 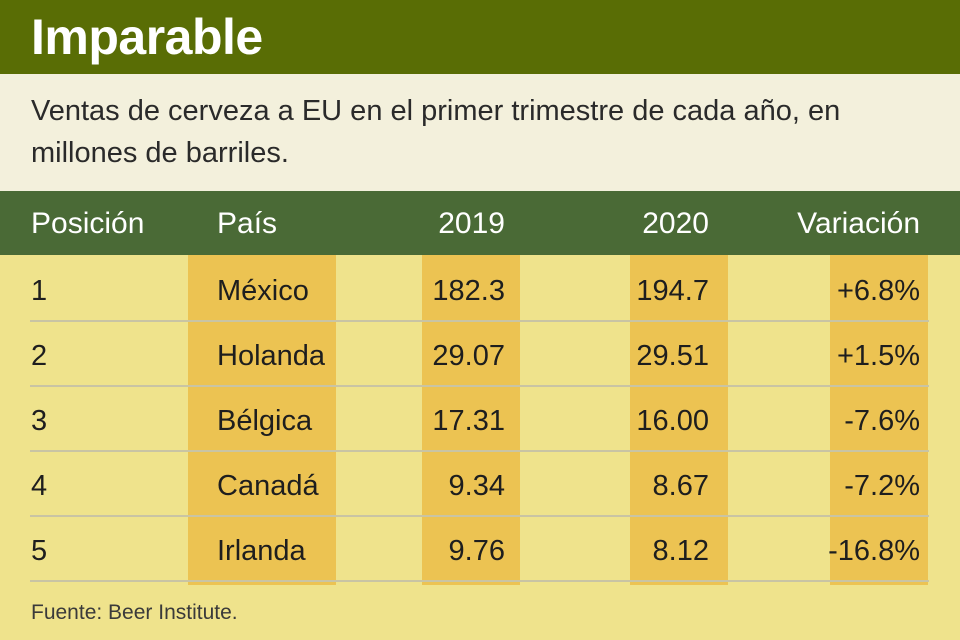 I want to click on cell-variacion: -16.8%, so click(x=874, y=551).